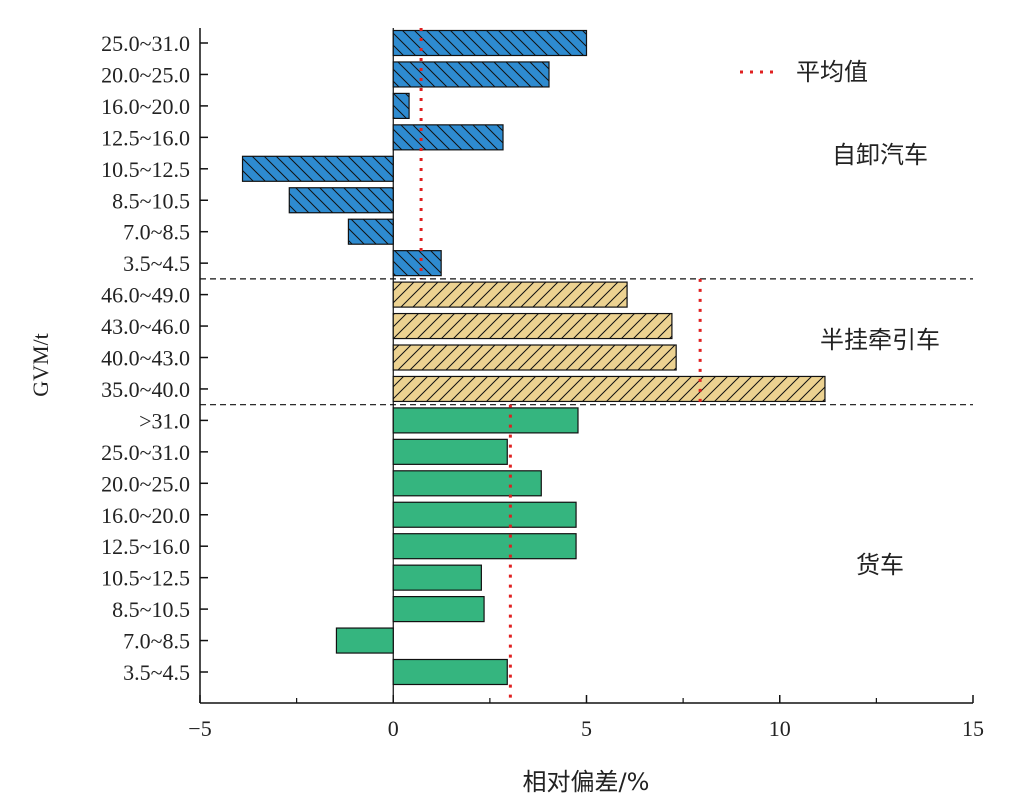 This screenshot has width=1010, height=808. Describe the element at coordinates (586, 782) in the screenshot. I see `x-axis-label: 相对偏差/%` at that location.